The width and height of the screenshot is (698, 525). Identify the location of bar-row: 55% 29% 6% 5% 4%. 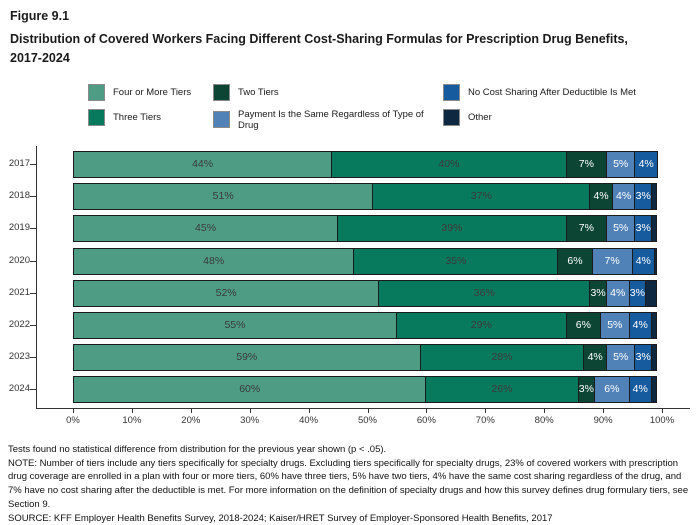
(367, 325).